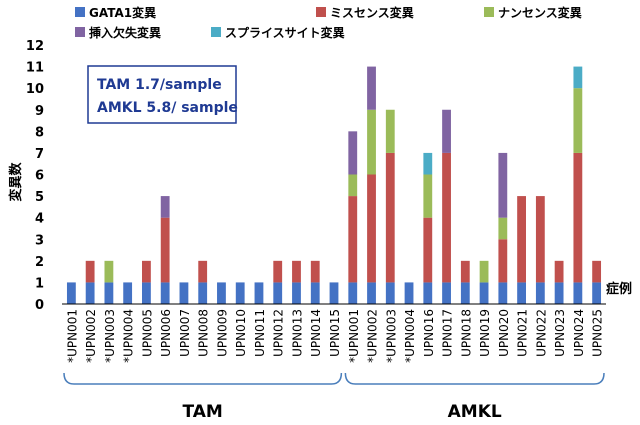  I want to click on legend-label-0: GATA1変異, so click(122, 12).